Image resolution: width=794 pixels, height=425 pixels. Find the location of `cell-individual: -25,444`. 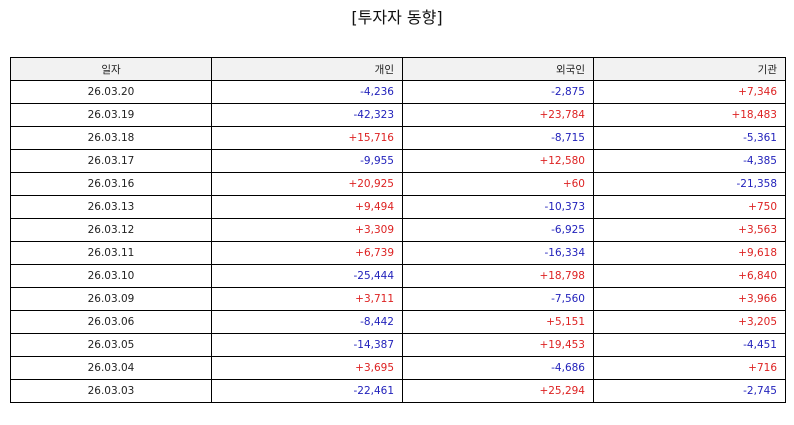

cell-individual: -25,444 is located at coordinates (307, 276).